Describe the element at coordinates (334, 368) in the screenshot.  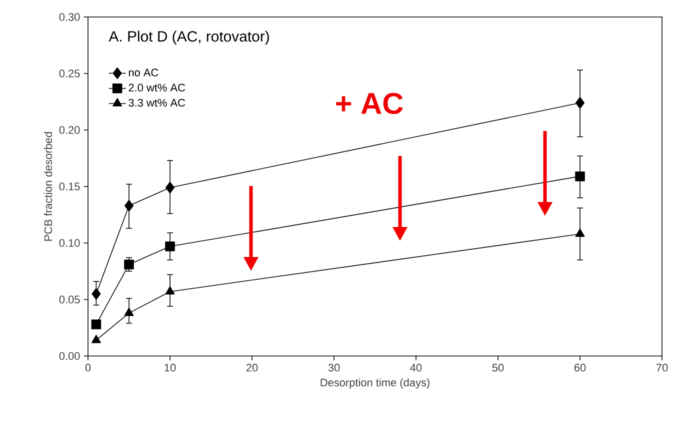
I see `x-tick-label: 30` at that location.